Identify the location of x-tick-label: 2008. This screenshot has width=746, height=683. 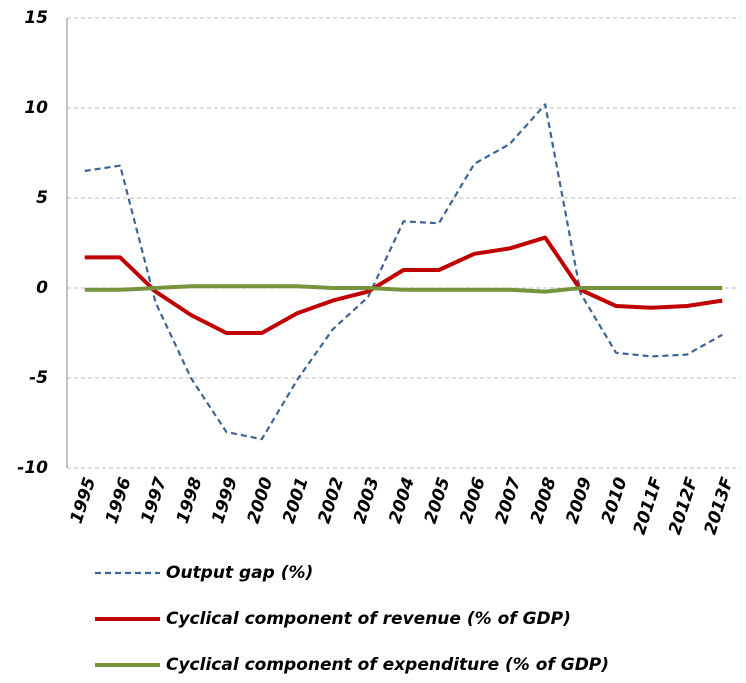
(544, 500).